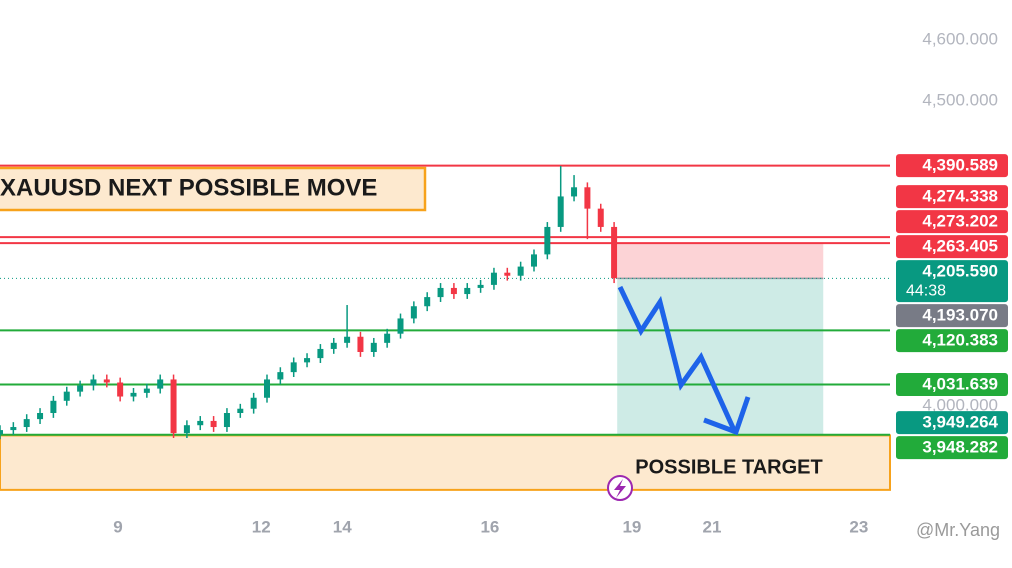 This screenshot has height=568, width=1012. Describe the element at coordinates (960, 384) in the screenshot. I see `price-label: 4,031.639` at that location.